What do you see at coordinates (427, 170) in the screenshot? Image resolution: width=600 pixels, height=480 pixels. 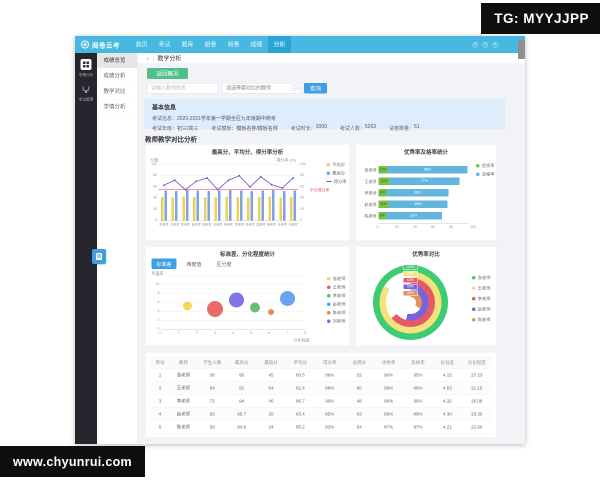 I see `pass-rate-segment: 88%` at bounding box center [427, 170].